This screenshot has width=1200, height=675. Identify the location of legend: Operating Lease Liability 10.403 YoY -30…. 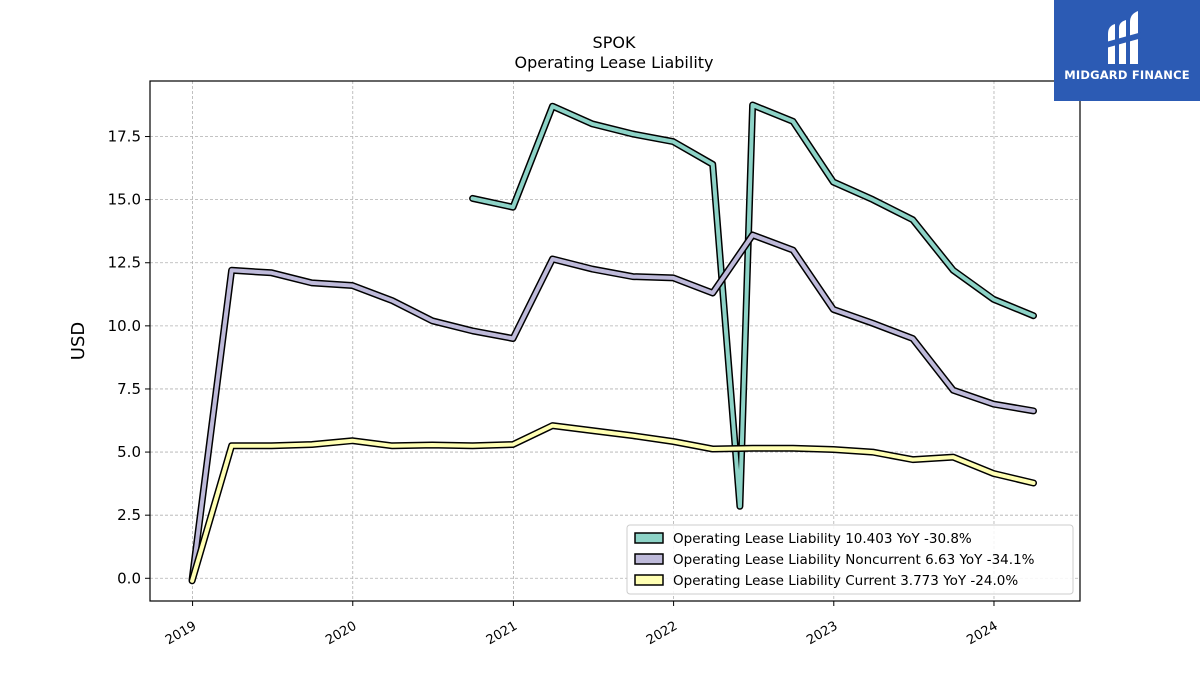
(850, 559).